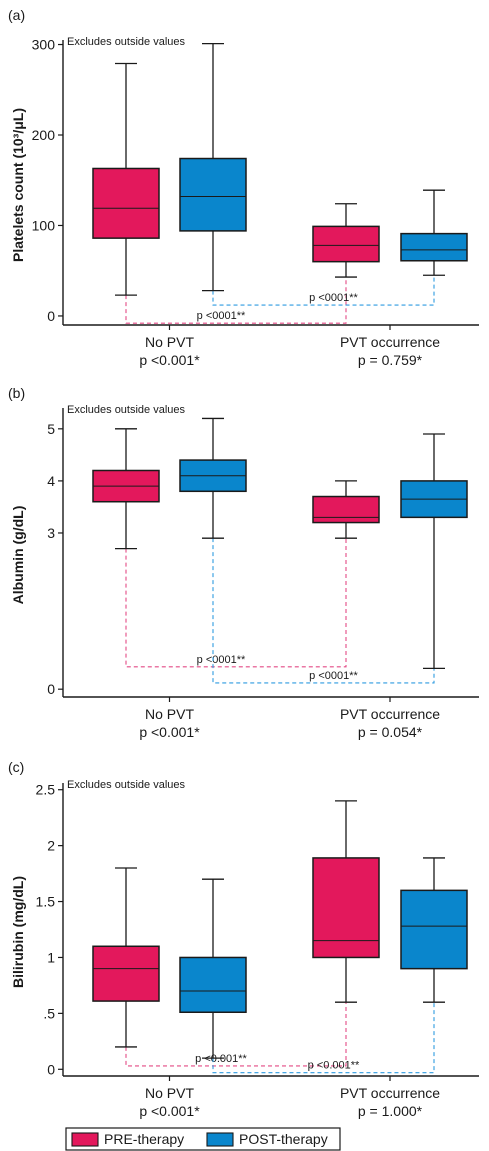  I want to click on legend-box, so click(203, 1139).